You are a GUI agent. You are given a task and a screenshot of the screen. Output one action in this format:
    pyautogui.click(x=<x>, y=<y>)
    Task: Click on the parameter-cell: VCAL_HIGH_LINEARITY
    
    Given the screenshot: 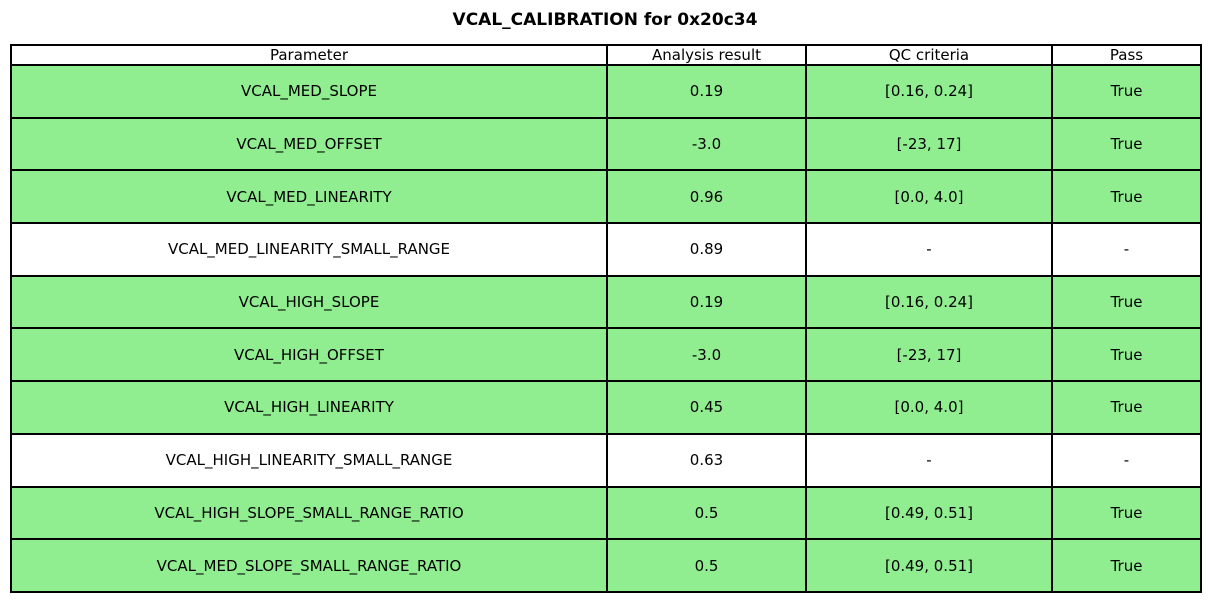 What is the action you would take?
    pyautogui.click(x=309, y=407)
    